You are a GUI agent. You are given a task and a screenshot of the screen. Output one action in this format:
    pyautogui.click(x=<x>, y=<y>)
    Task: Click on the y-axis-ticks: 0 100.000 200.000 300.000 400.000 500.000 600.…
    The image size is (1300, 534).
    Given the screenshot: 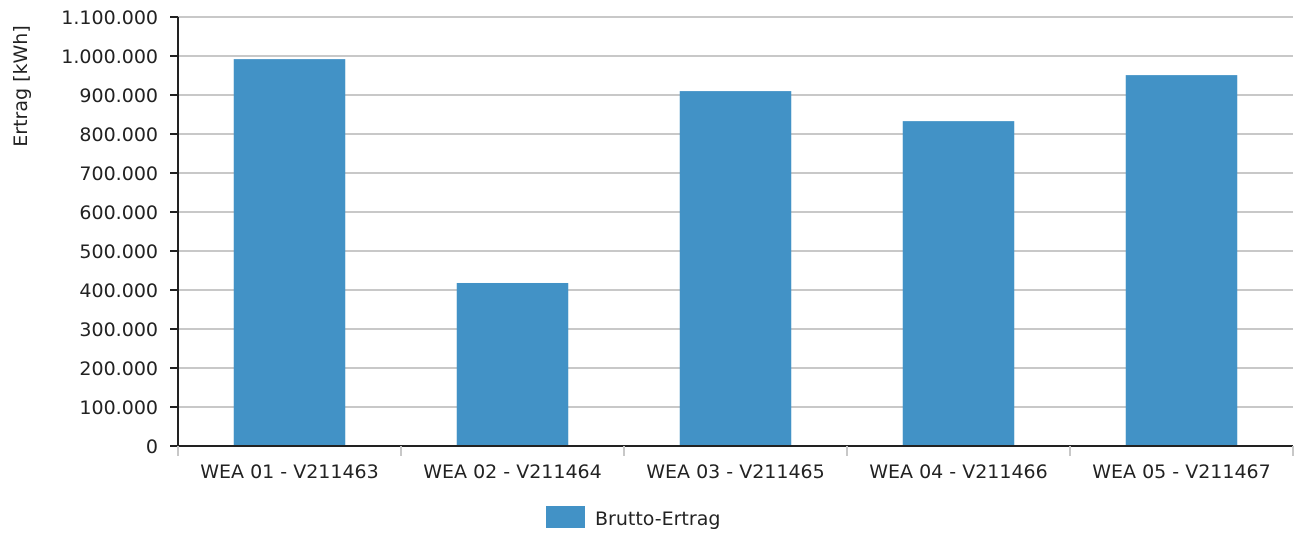 What is the action you would take?
    pyautogui.click(x=119, y=232)
    